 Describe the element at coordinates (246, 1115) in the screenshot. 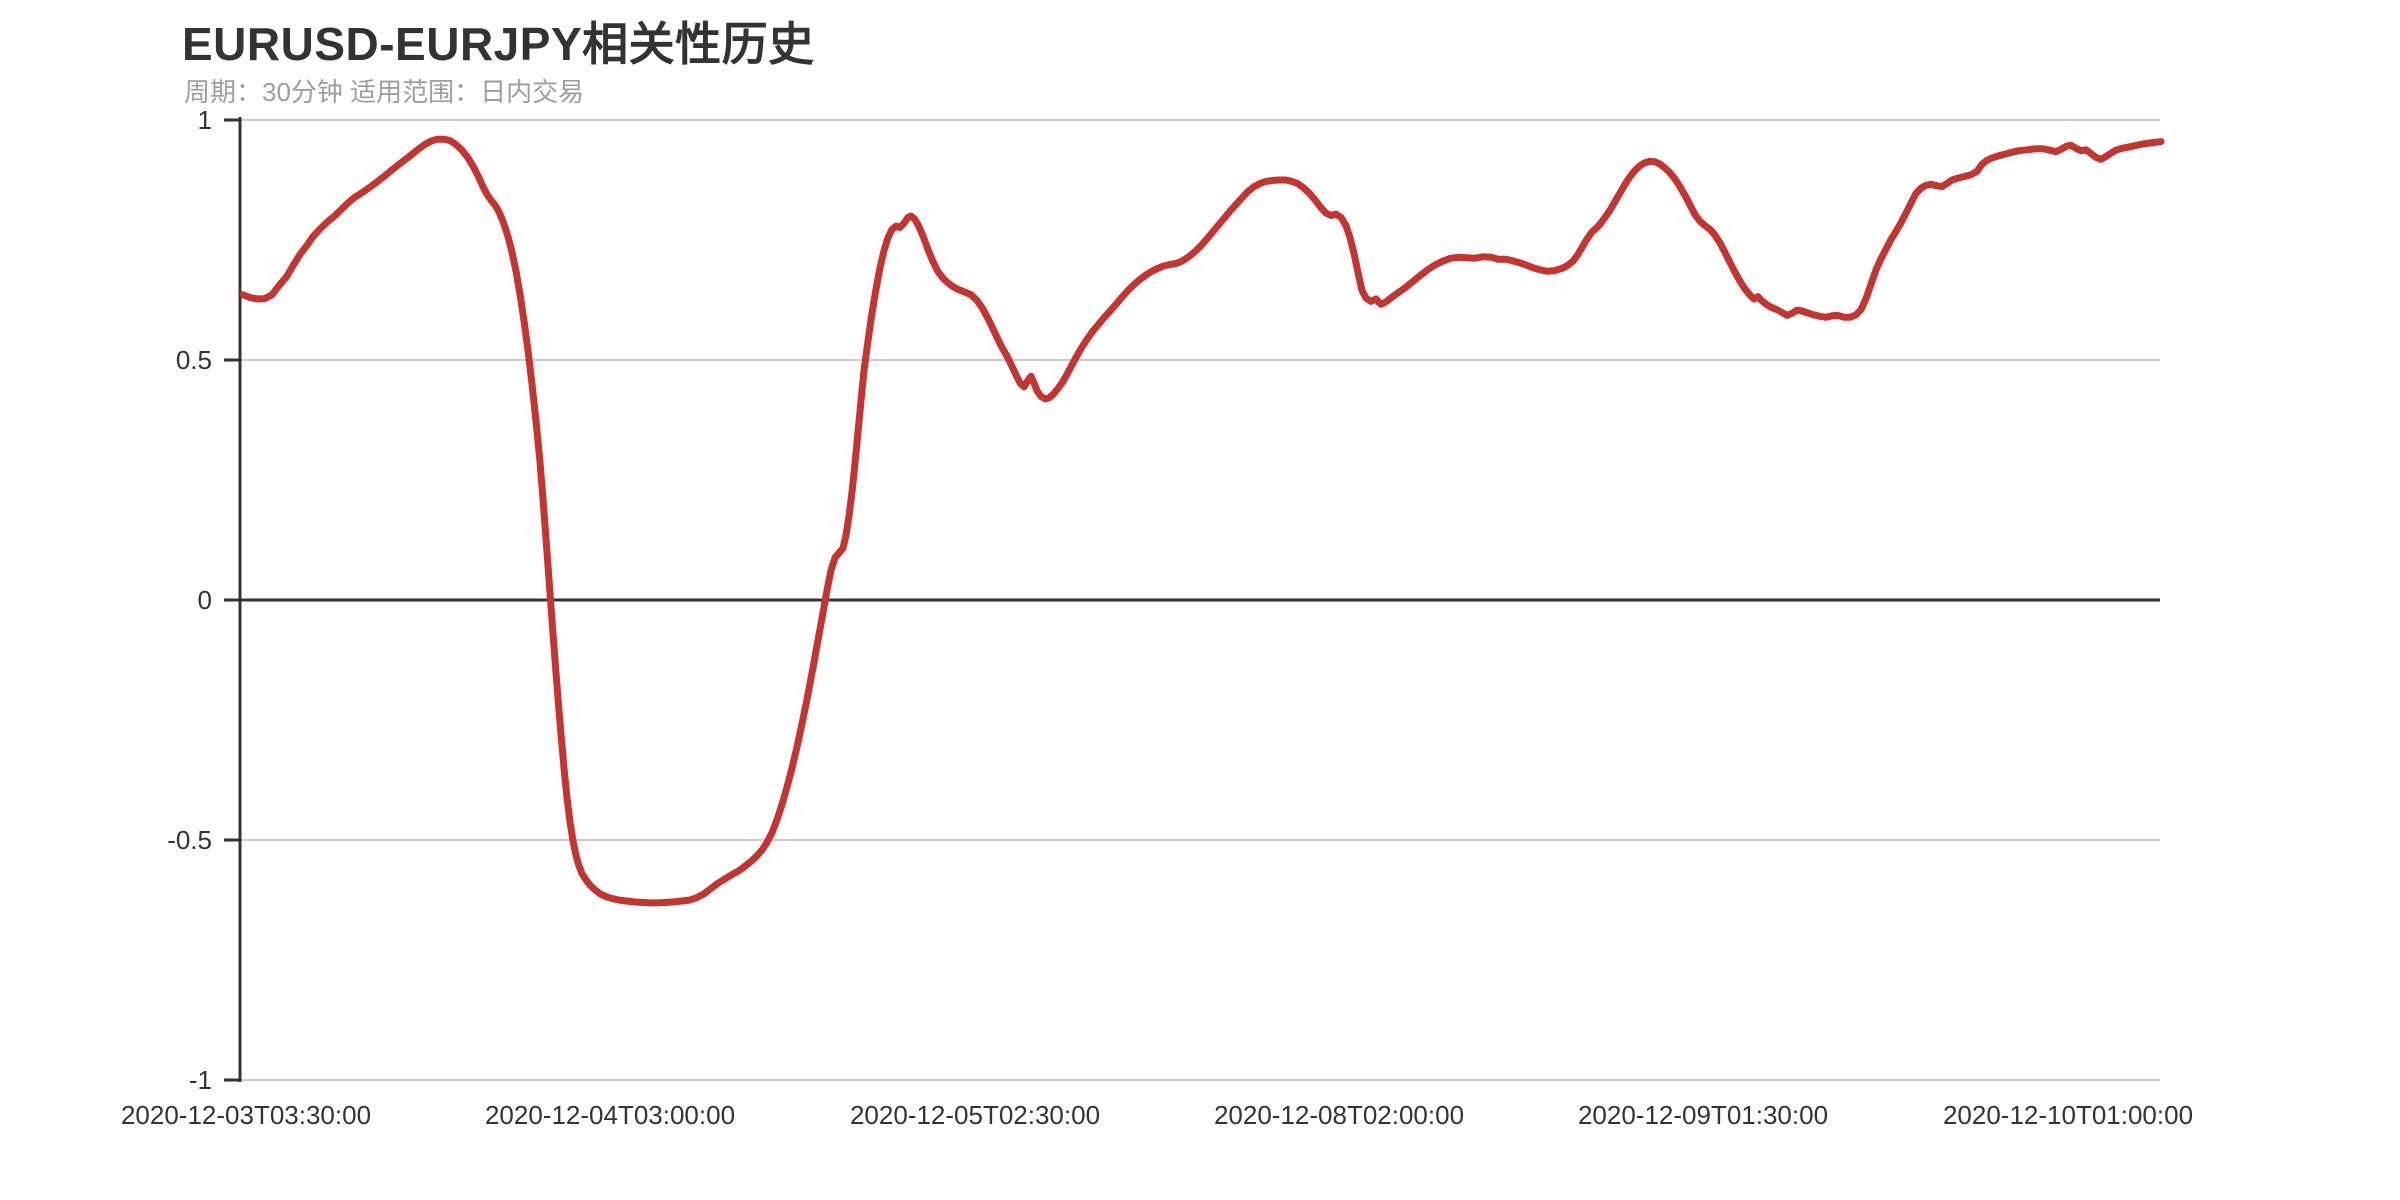

I see `x-axis-tick-label: 2020-12-03T03:30:00` at that location.